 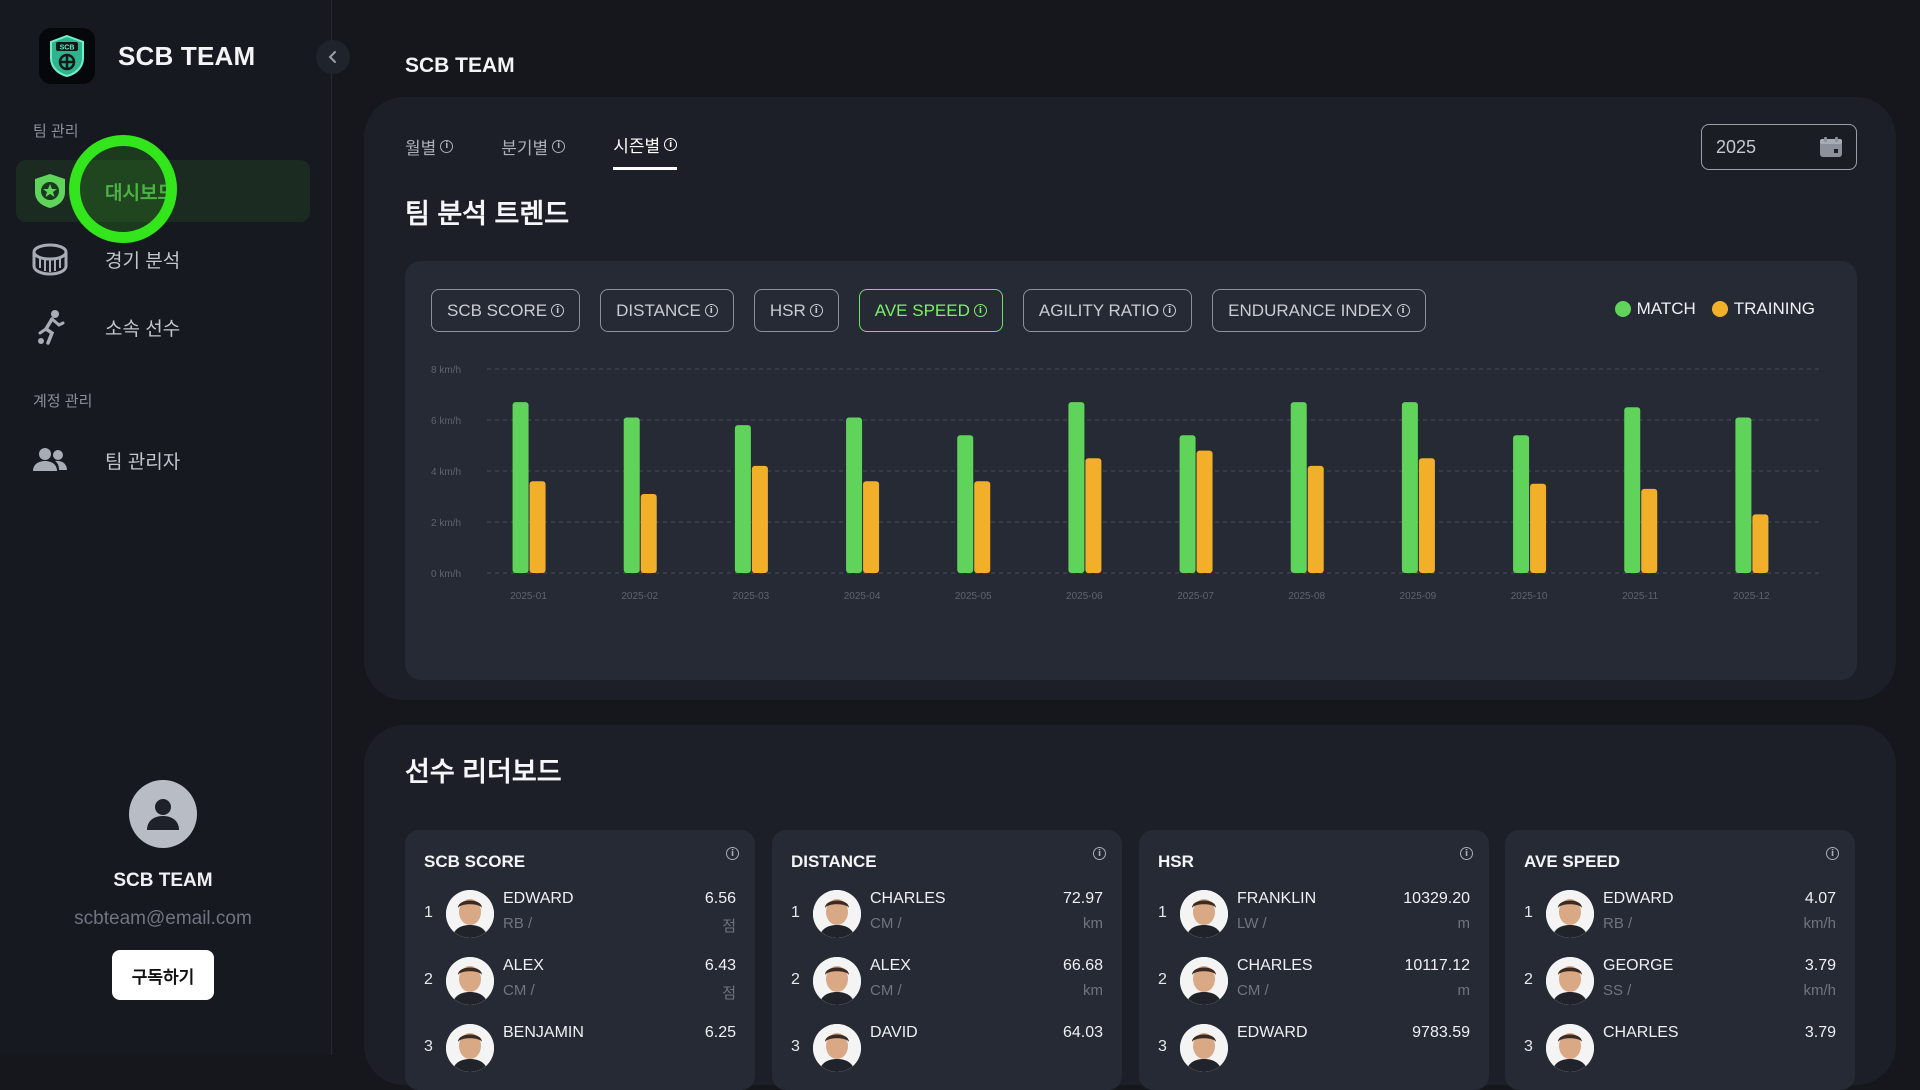 What do you see at coordinates (1618, 923) in the screenshot?
I see `player-position: RB /` at bounding box center [1618, 923].